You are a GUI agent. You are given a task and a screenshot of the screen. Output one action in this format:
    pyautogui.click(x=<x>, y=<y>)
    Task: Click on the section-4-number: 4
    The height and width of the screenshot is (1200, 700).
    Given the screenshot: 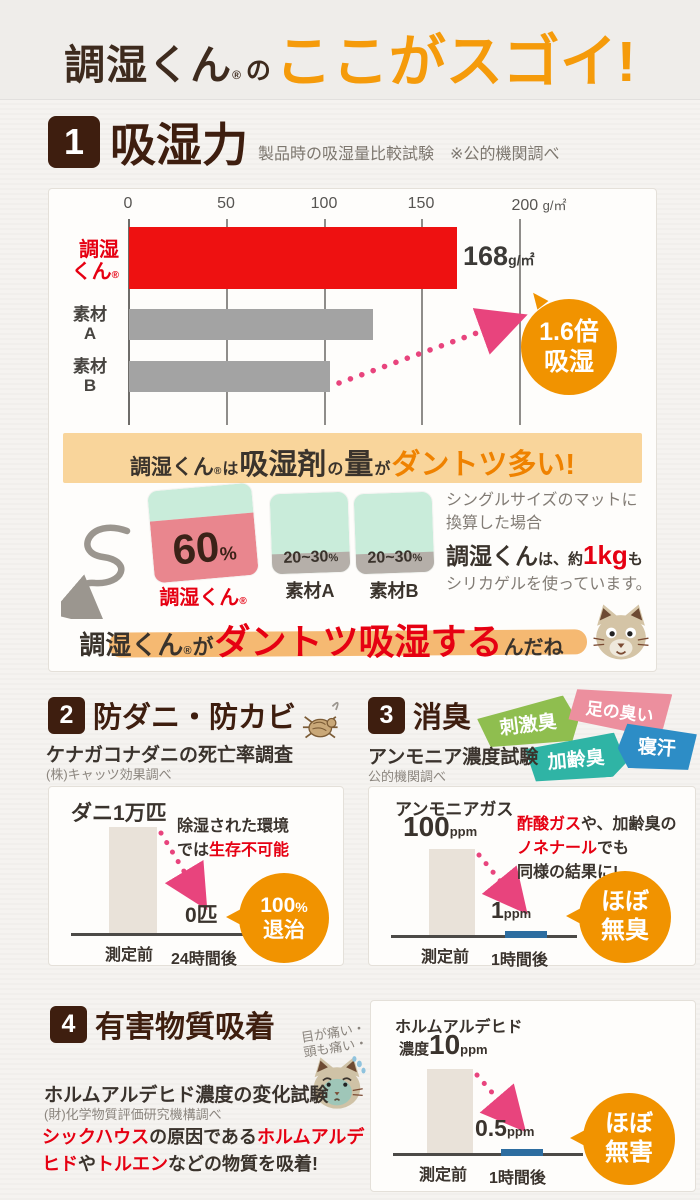 What is the action you would take?
    pyautogui.click(x=68, y=1024)
    